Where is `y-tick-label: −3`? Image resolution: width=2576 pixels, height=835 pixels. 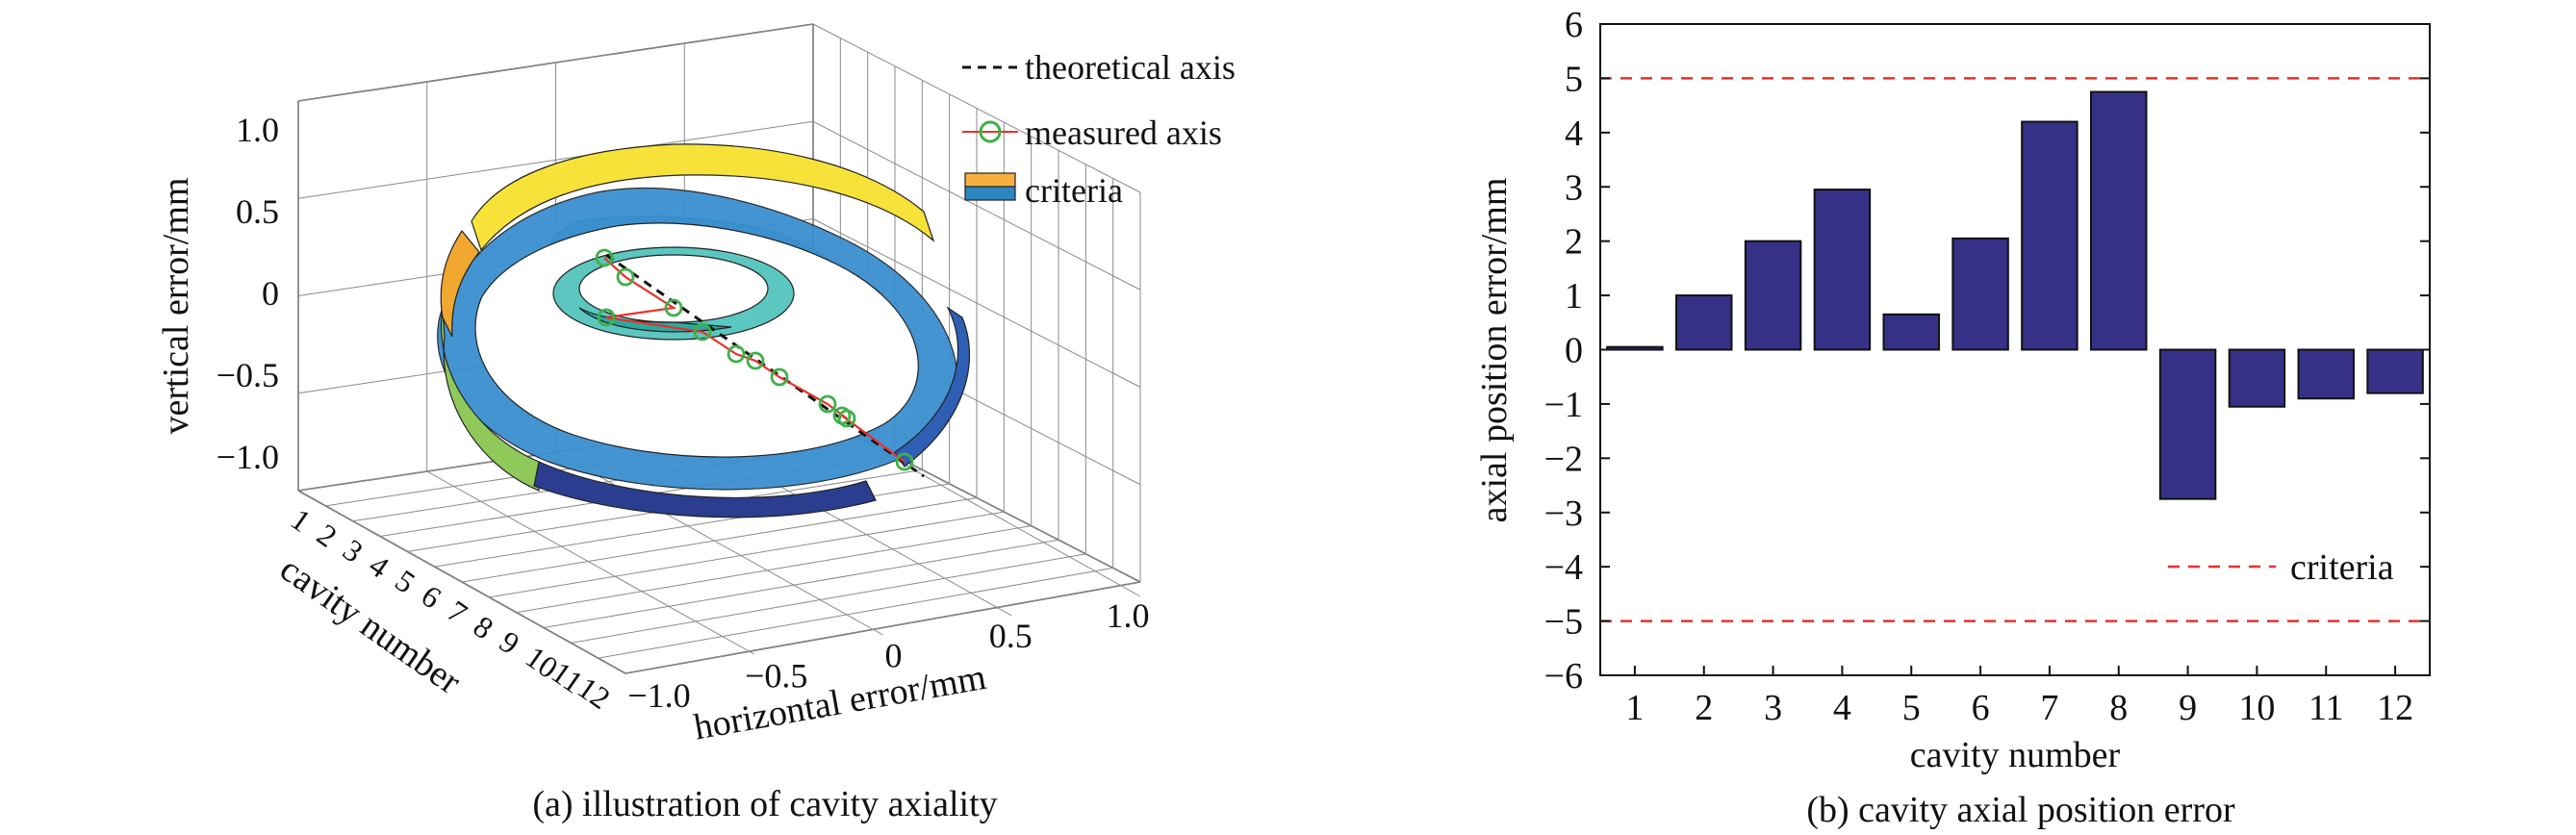
y-tick-label: −3 is located at coordinates (1563, 513).